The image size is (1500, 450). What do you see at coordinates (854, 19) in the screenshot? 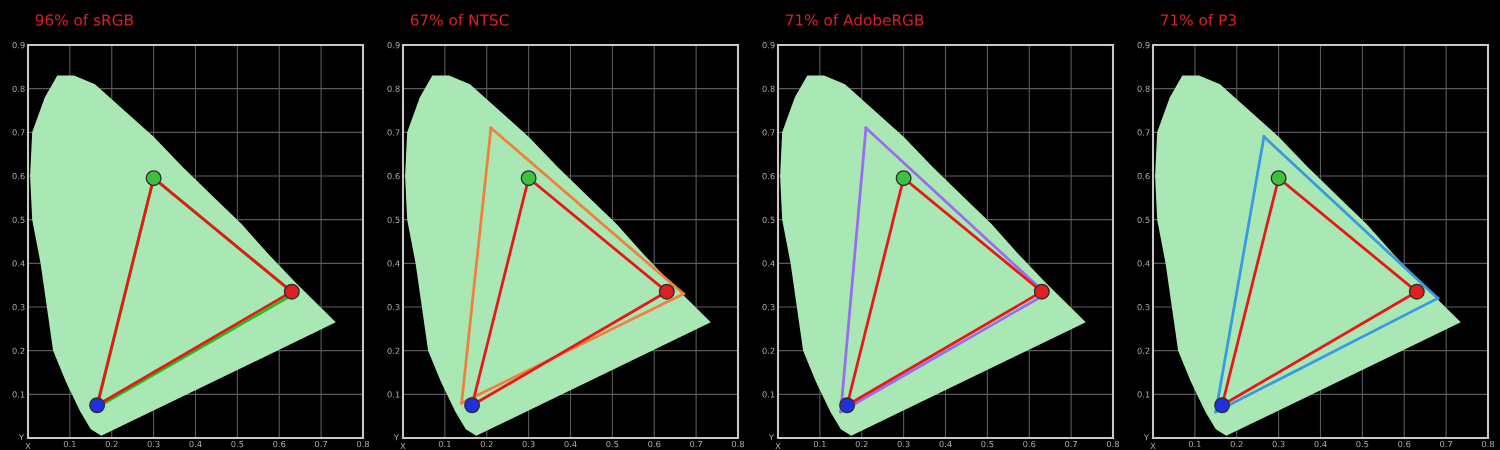
I see `chart-title: 71% of AdobeRGB` at bounding box center [854, 19].